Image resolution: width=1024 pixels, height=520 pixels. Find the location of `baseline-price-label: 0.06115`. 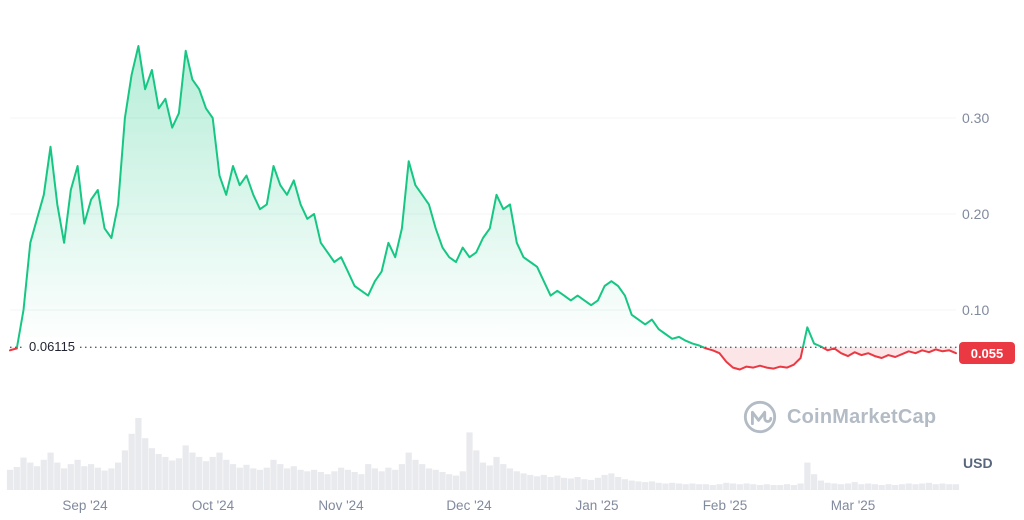

baseline-price-label: 0.06115 is located at coordinates (52, 347).